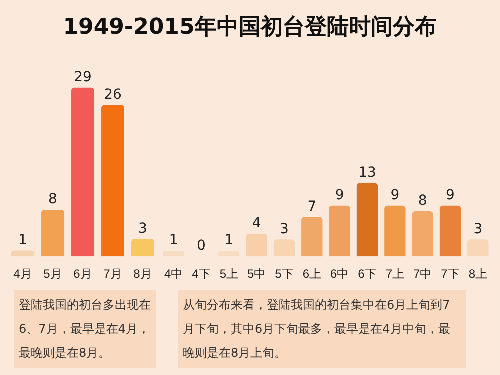 This screenshot has width=500, height=375. Describe the element at coordinates (113, 94) in the screenshot. I see `data-label: 26` at that location.